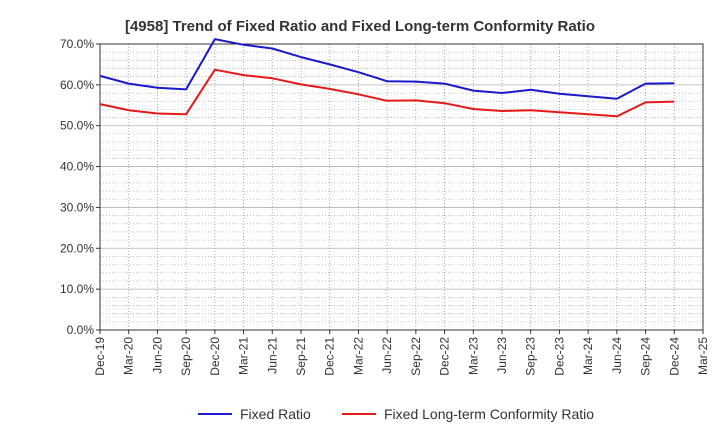  What do you see at coordinates (387, 355) in the screenshot?
I see `x-tick-label: Jun-22` at bounding box center [387, 355].